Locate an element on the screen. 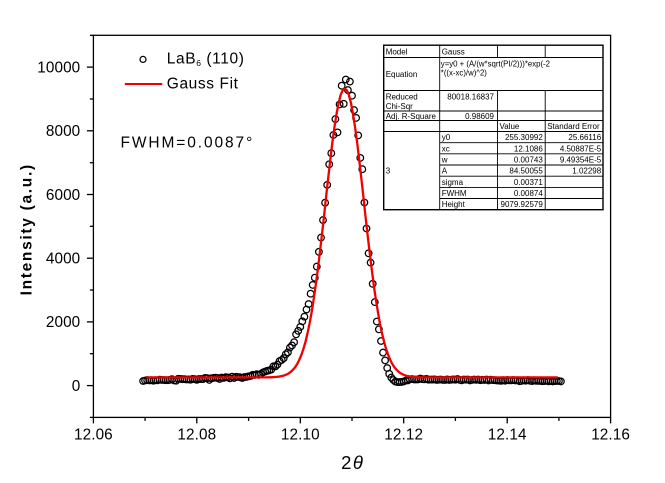 The height and width of the screenshot is (483, 665). svg-text: Model is located at coordinates (397, 51).